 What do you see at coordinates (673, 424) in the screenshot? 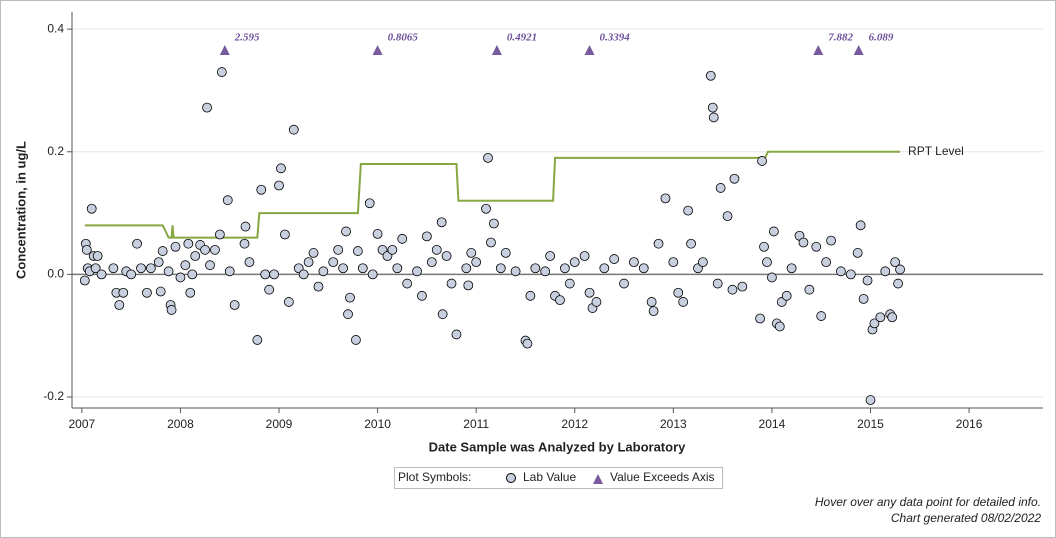
I see `x-tick-label: 2013` at bounding box center [673, 424].